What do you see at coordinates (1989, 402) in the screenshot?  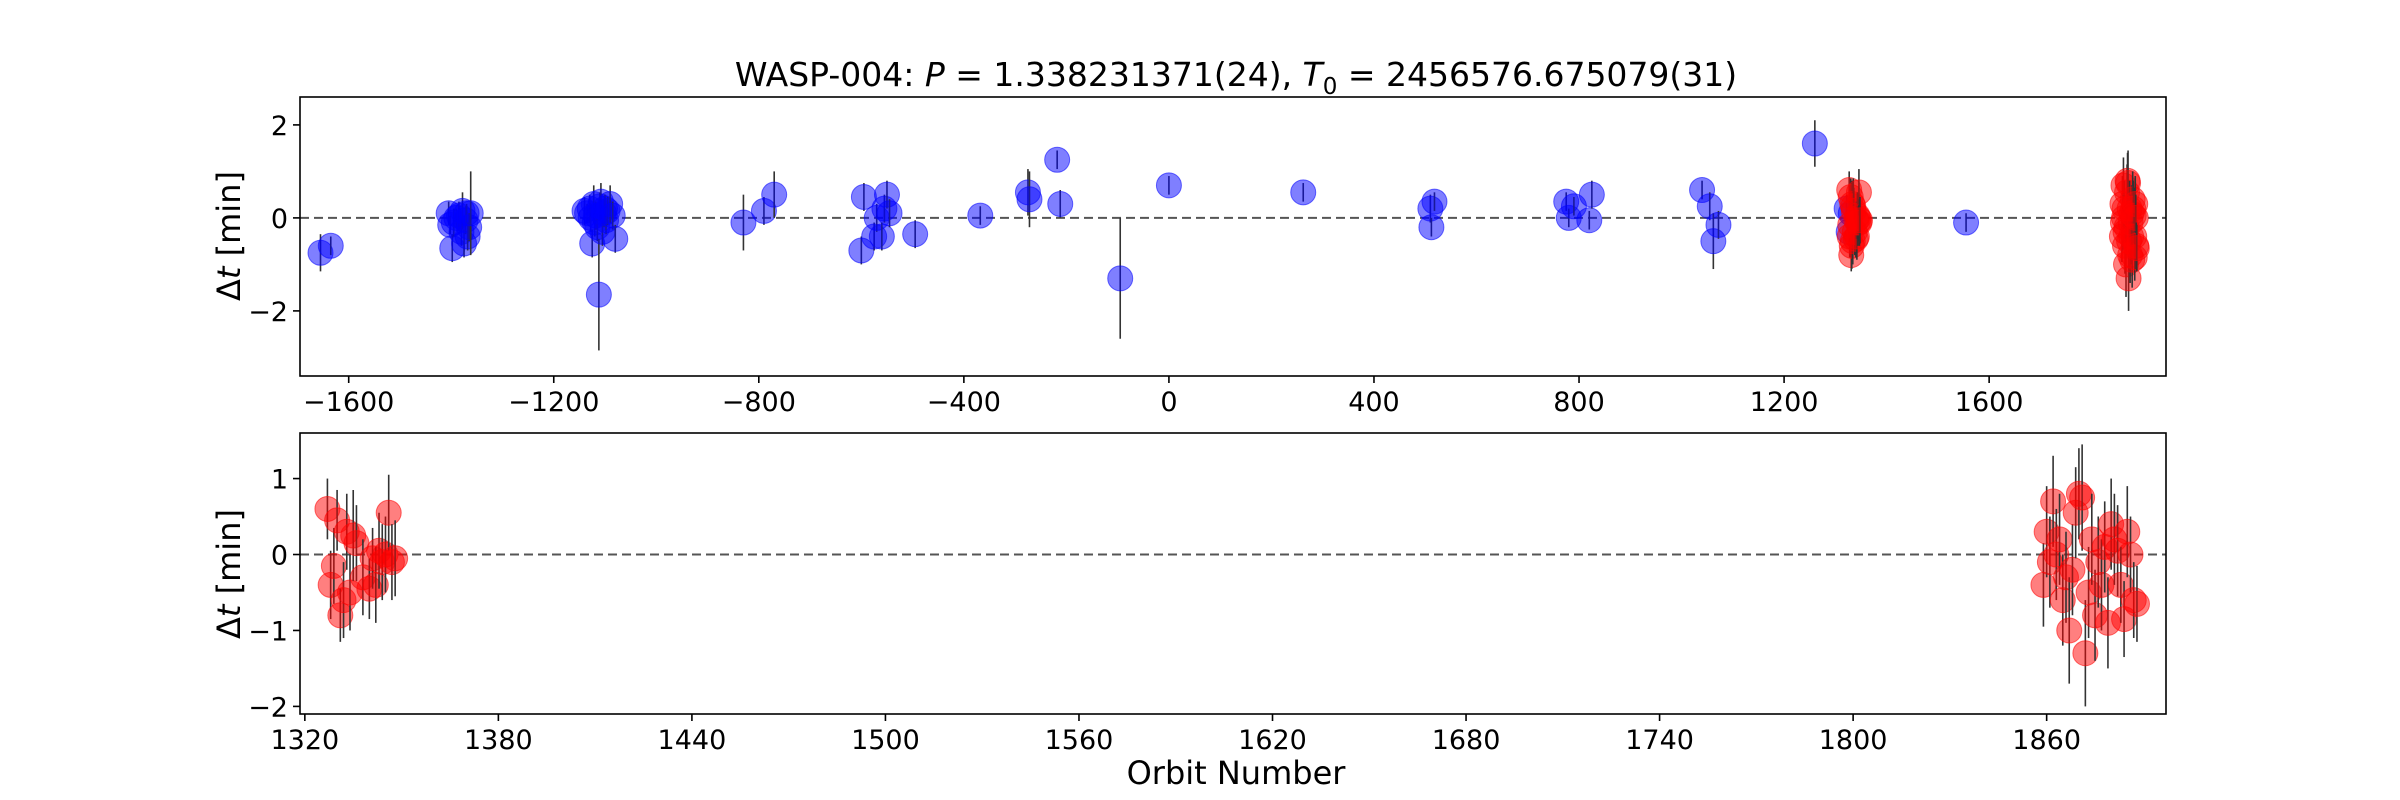 I see `top-x-tick-label: 1600` at bounding box center [1989, 402].